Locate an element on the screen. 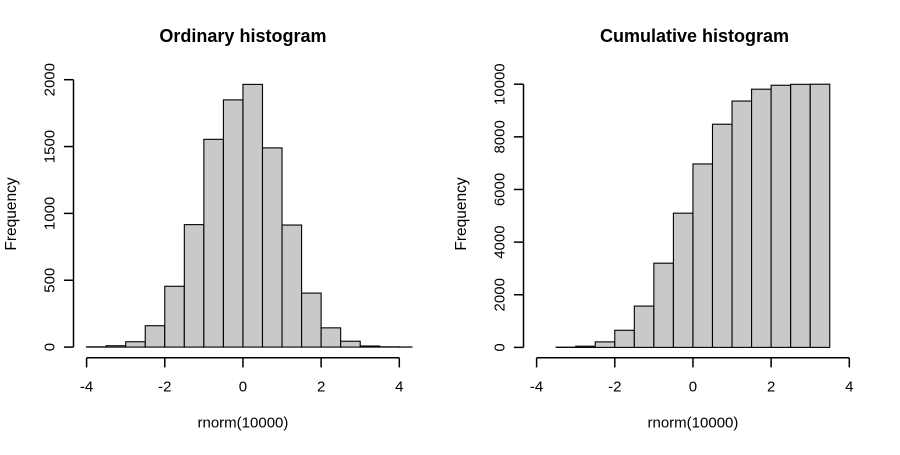 The width and height of the screenshot is (900, 455). svg-text: 6000 is located at coordinates (499, 189).